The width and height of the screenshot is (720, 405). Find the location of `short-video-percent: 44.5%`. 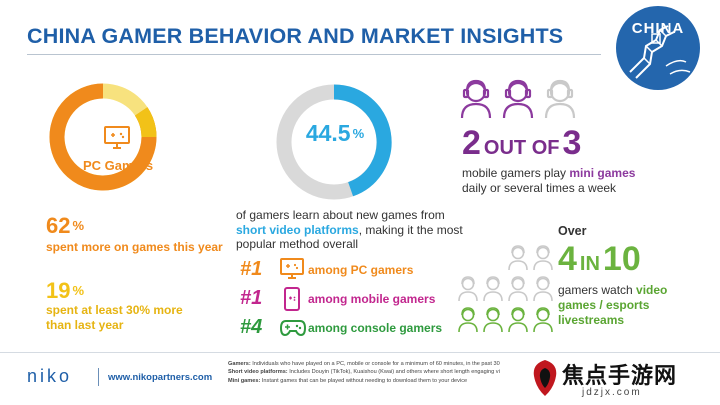

short-video-percent: 44.5% is located at coordinates (335, 133).